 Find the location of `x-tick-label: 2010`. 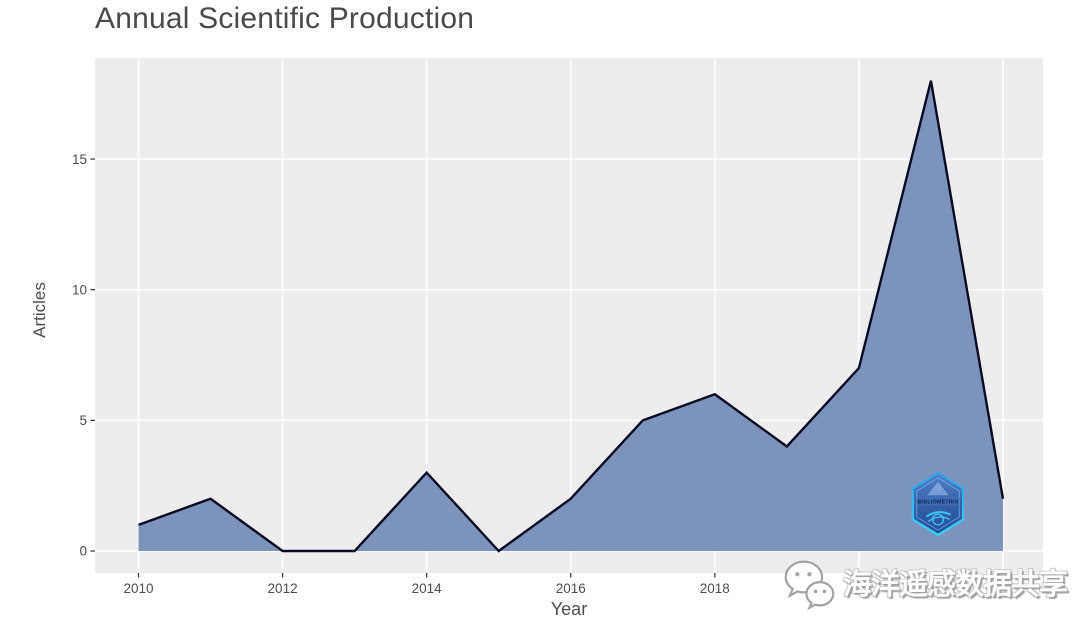

x-tick-label: 2010 is located at coordinates (138, 588).